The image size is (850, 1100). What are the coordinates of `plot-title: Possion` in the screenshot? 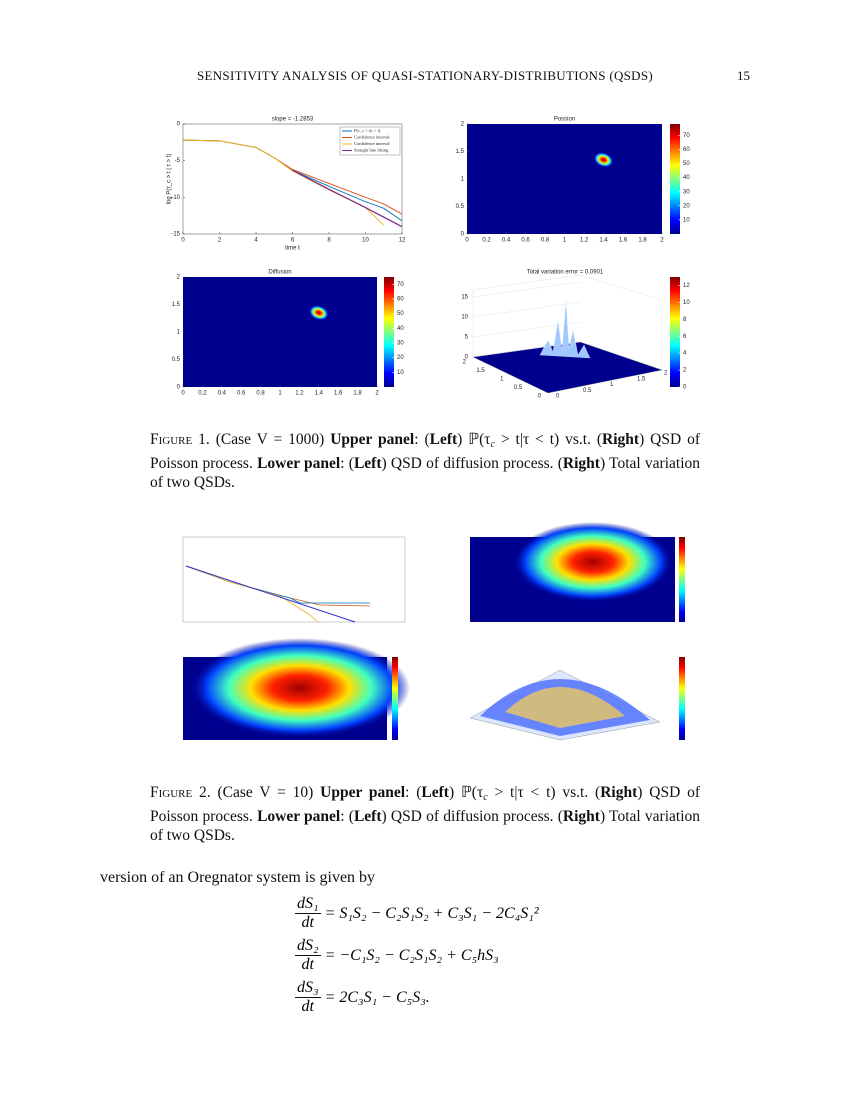 It's located at (564, 120).